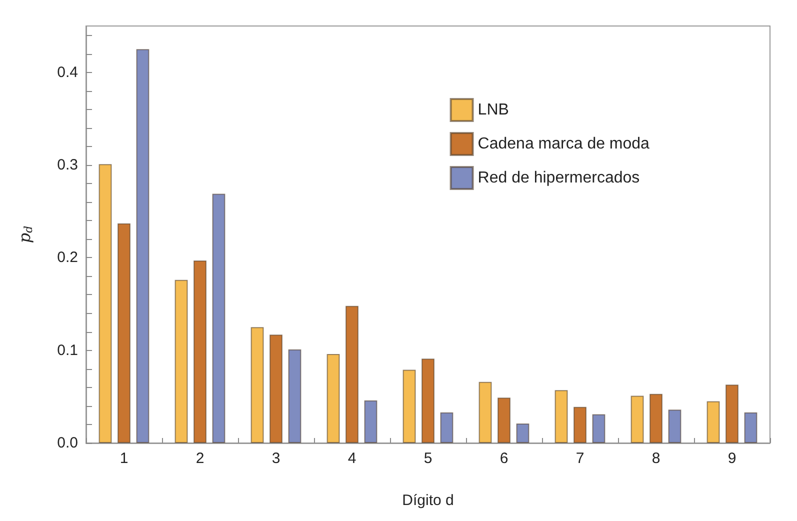 The image size is (797, 521). I want to click on x-tick-label: 5, so click(428, 458).